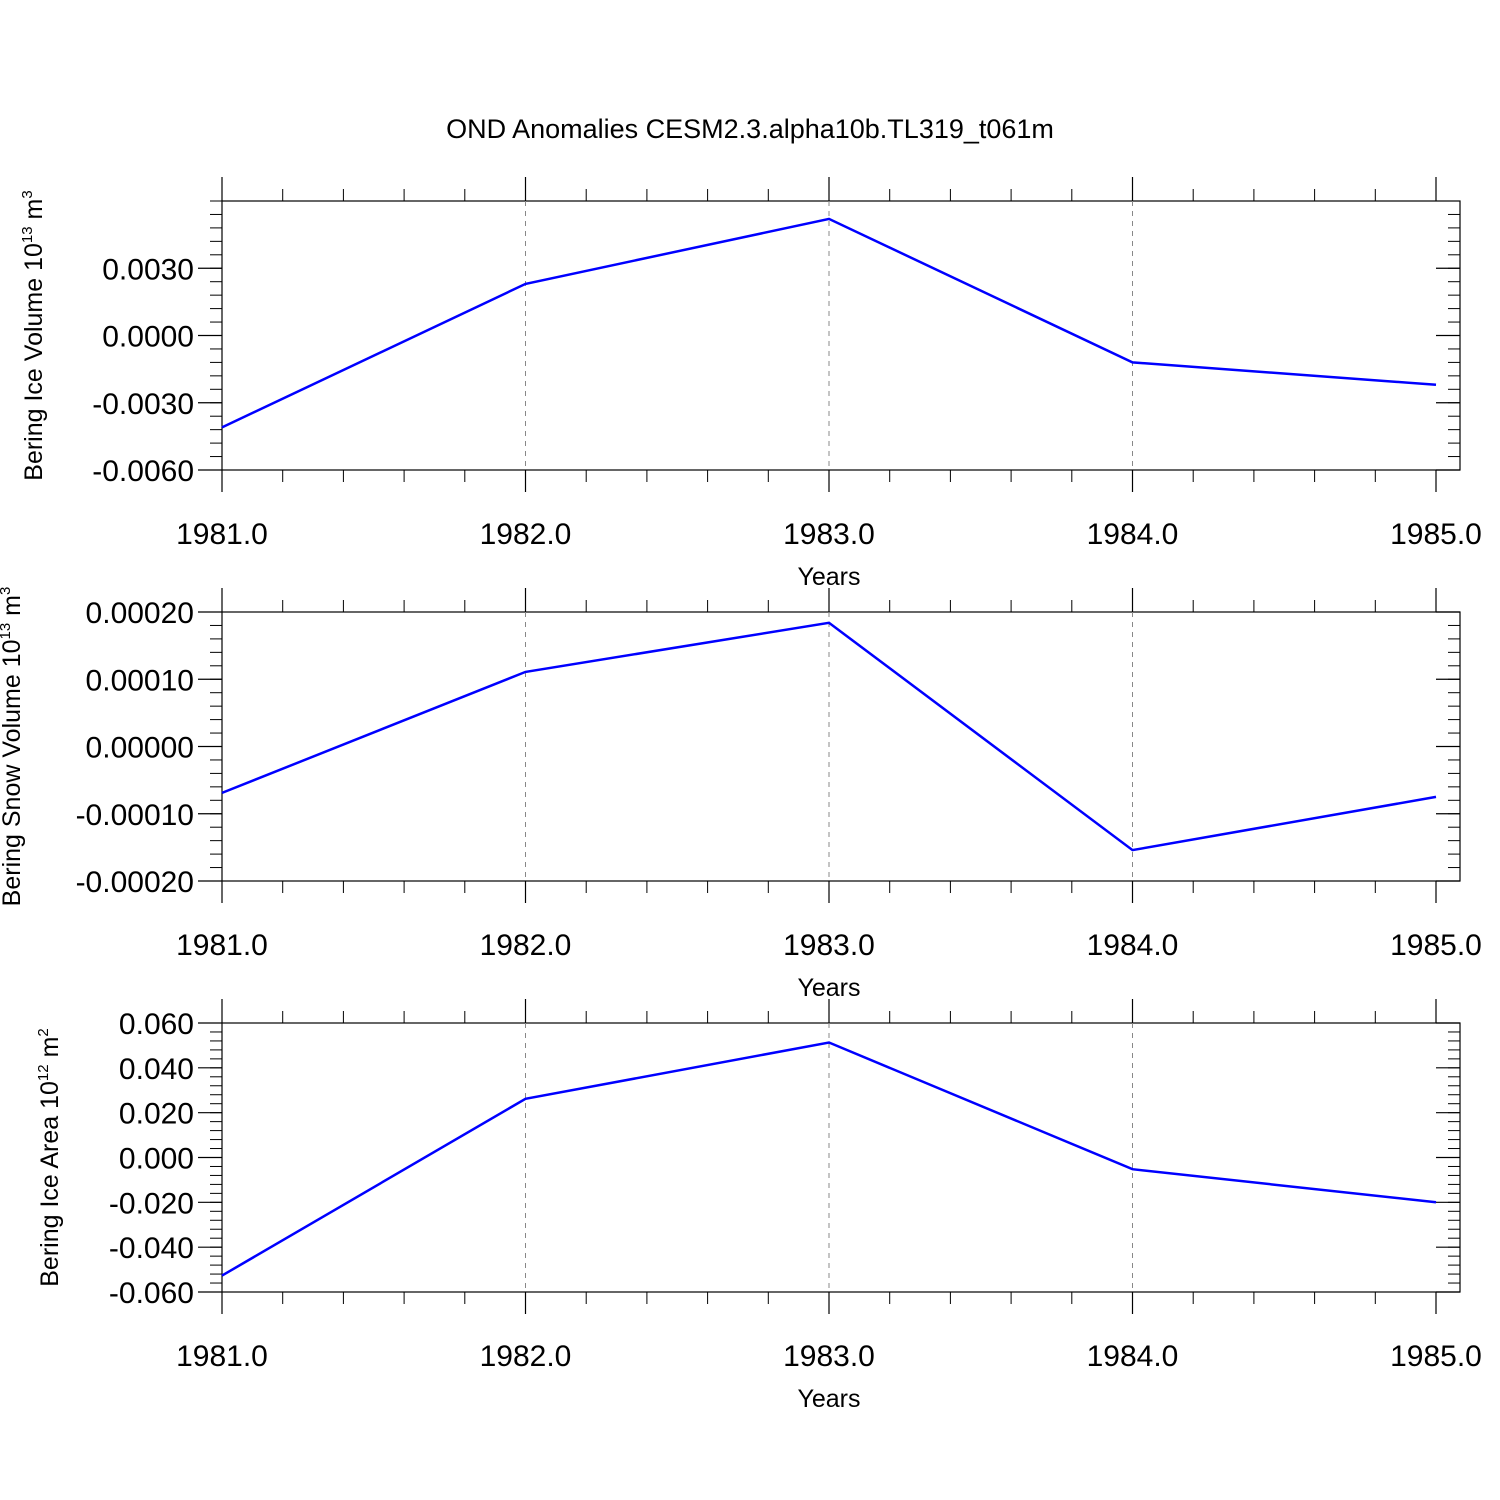 This screenshot has width=1500, height=1500. What do you see at coordinates (151, 1293) in the screenshot?
I see `y-tick-label: -0.060` at bounding box center [151, 1293].